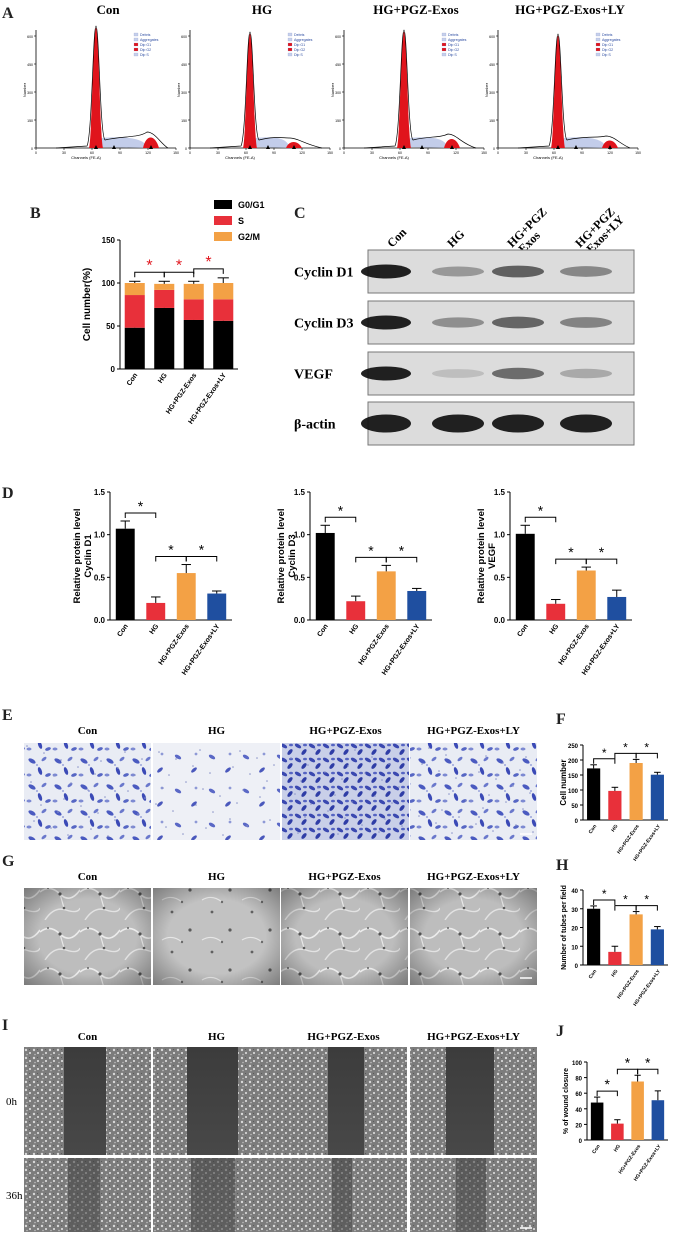 This screenshot has width=678, height=1239. What do you see at coordinates (241, 221) in the screenshot?
I see `legend-label: S` at bounding box center [241, 221].